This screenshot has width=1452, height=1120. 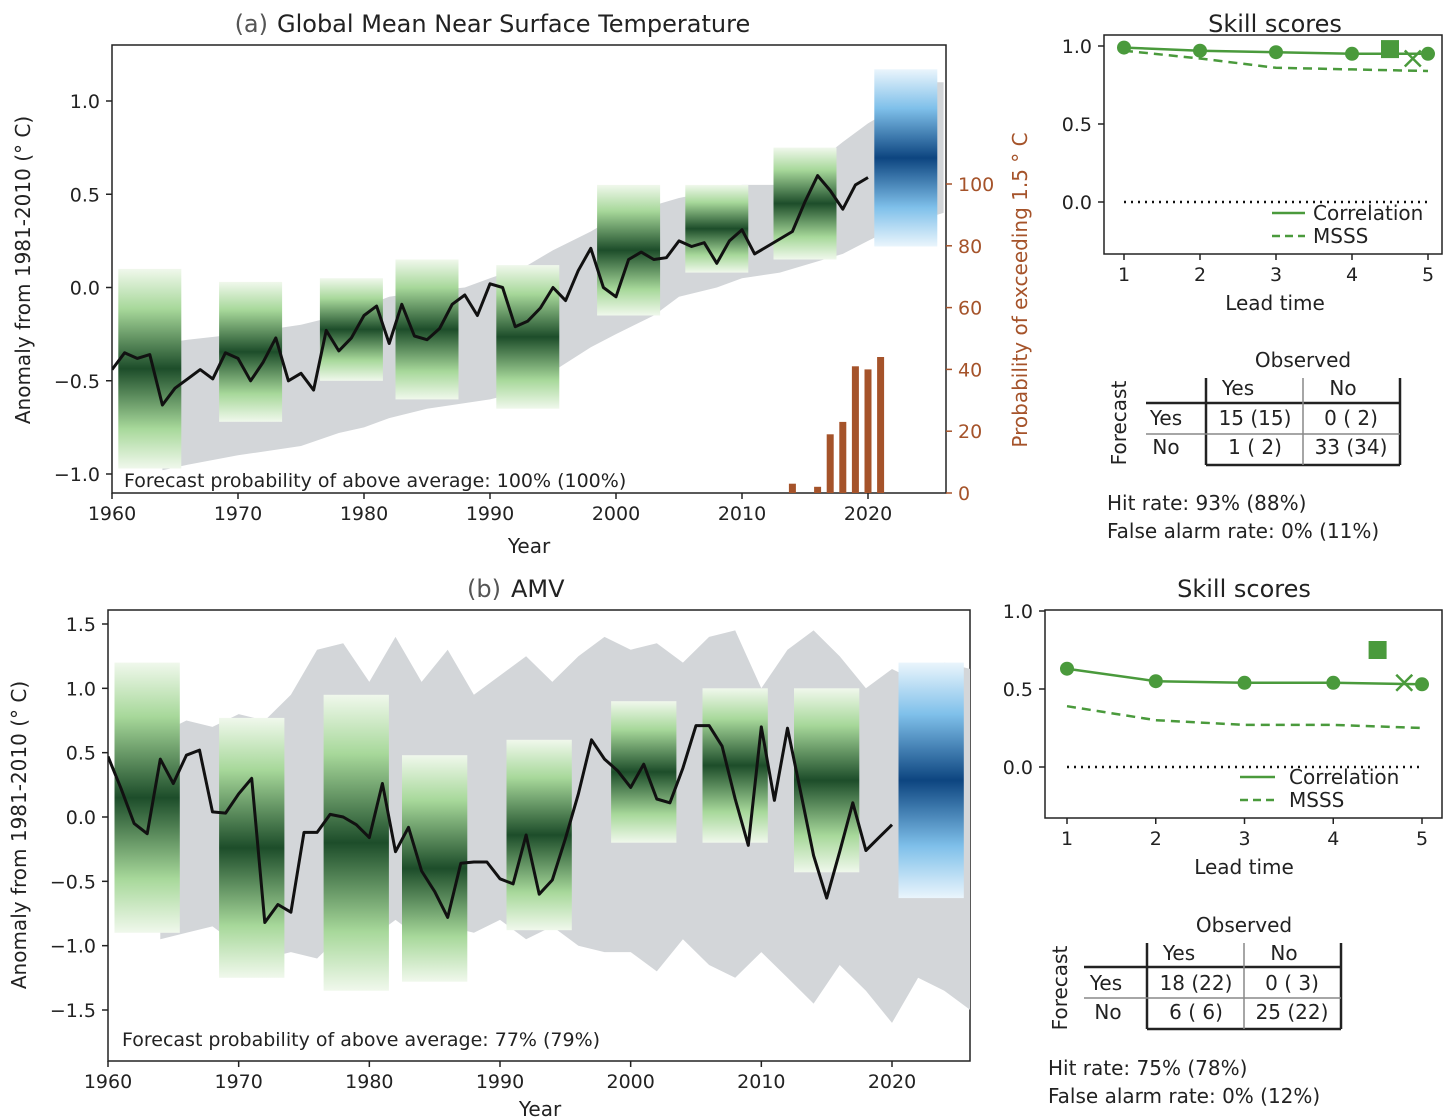 What do you see at coordinates (238, 514) in the screenshot?
I see `x-tick-label: 1970` at bounding box center [238, 514].